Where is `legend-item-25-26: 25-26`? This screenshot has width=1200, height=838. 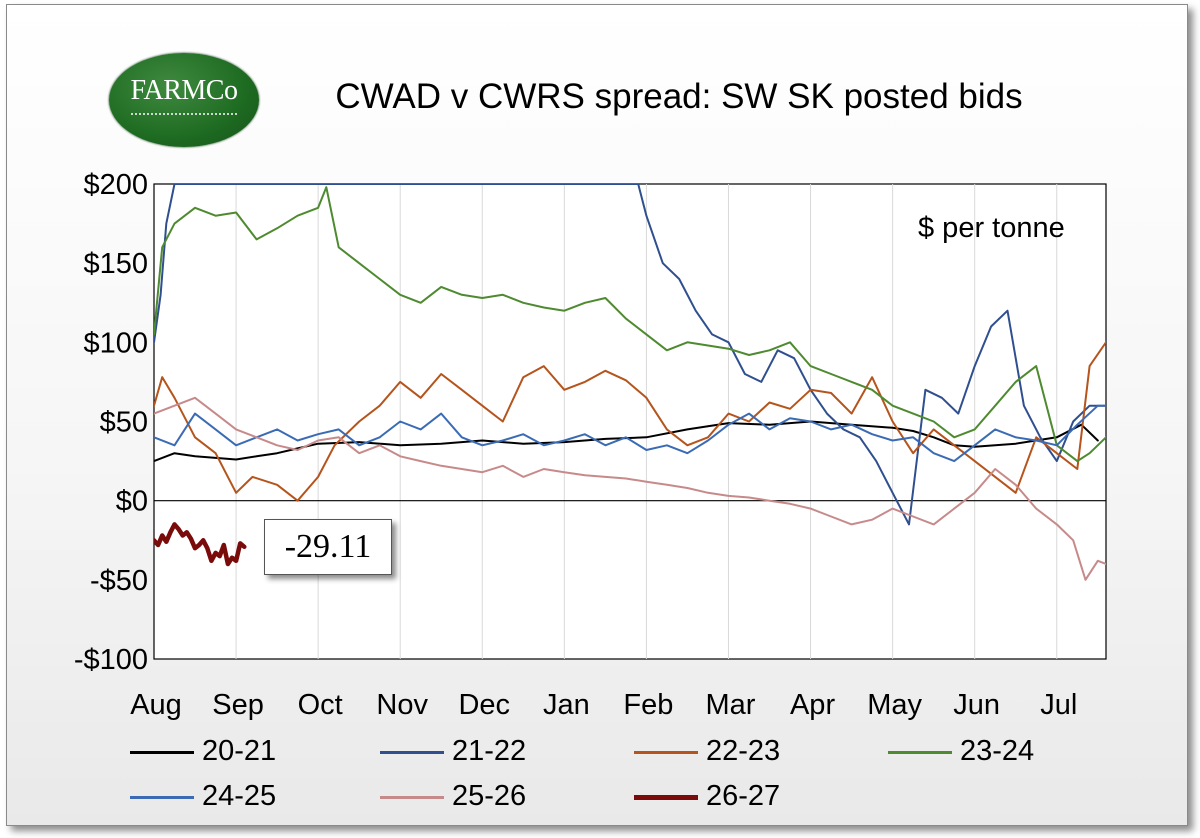 legend-item-25-26: 25-26 is located at coordinates (453, 796).